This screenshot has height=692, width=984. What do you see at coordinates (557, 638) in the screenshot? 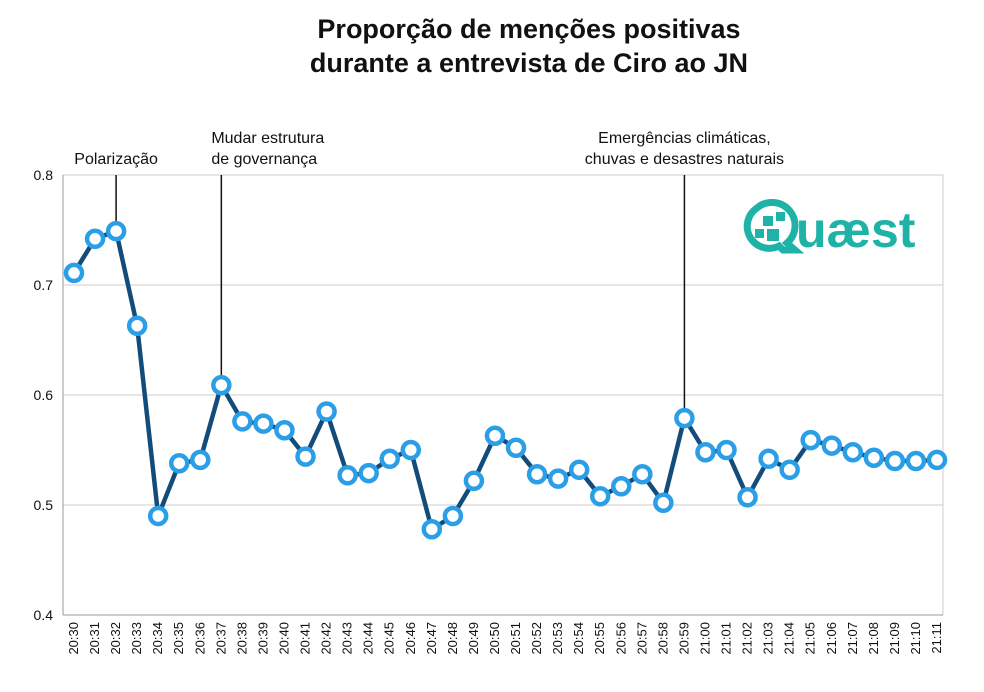
I see `x-tick-label: 20:53` at bounding box center [557, 638].